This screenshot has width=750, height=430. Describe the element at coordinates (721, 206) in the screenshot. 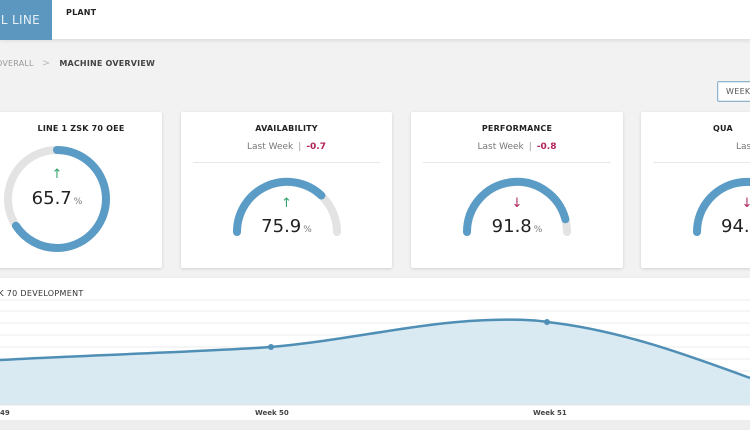

I see `quality-half-gauge` at that location.